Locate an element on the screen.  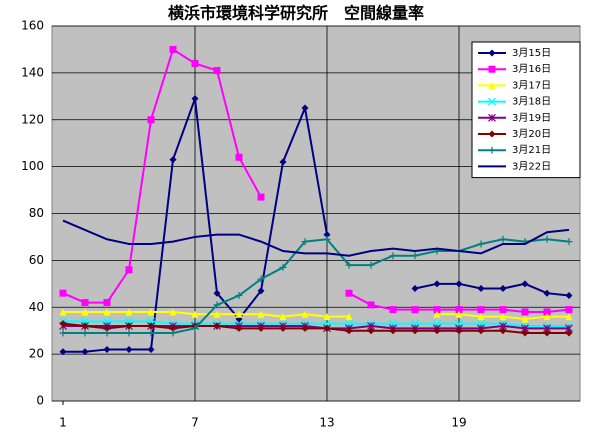
legend-label: 3月20日 is located at coordinates (531, 134).